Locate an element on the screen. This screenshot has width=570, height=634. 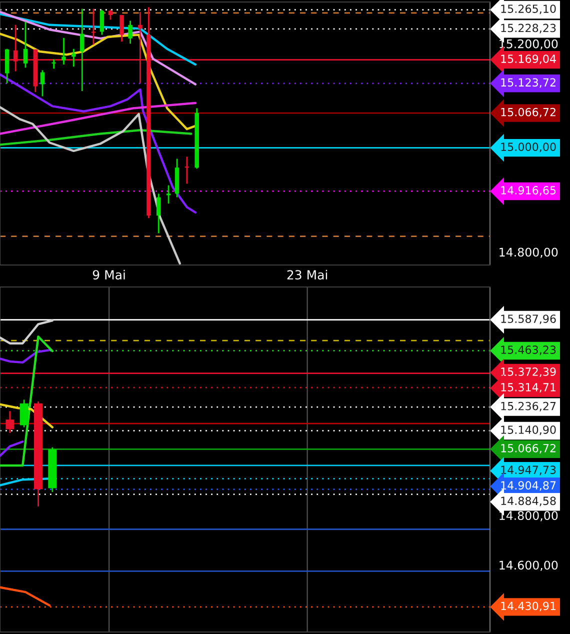
ref-line-label: 14.430,91 is located at coordinates (528, 607).